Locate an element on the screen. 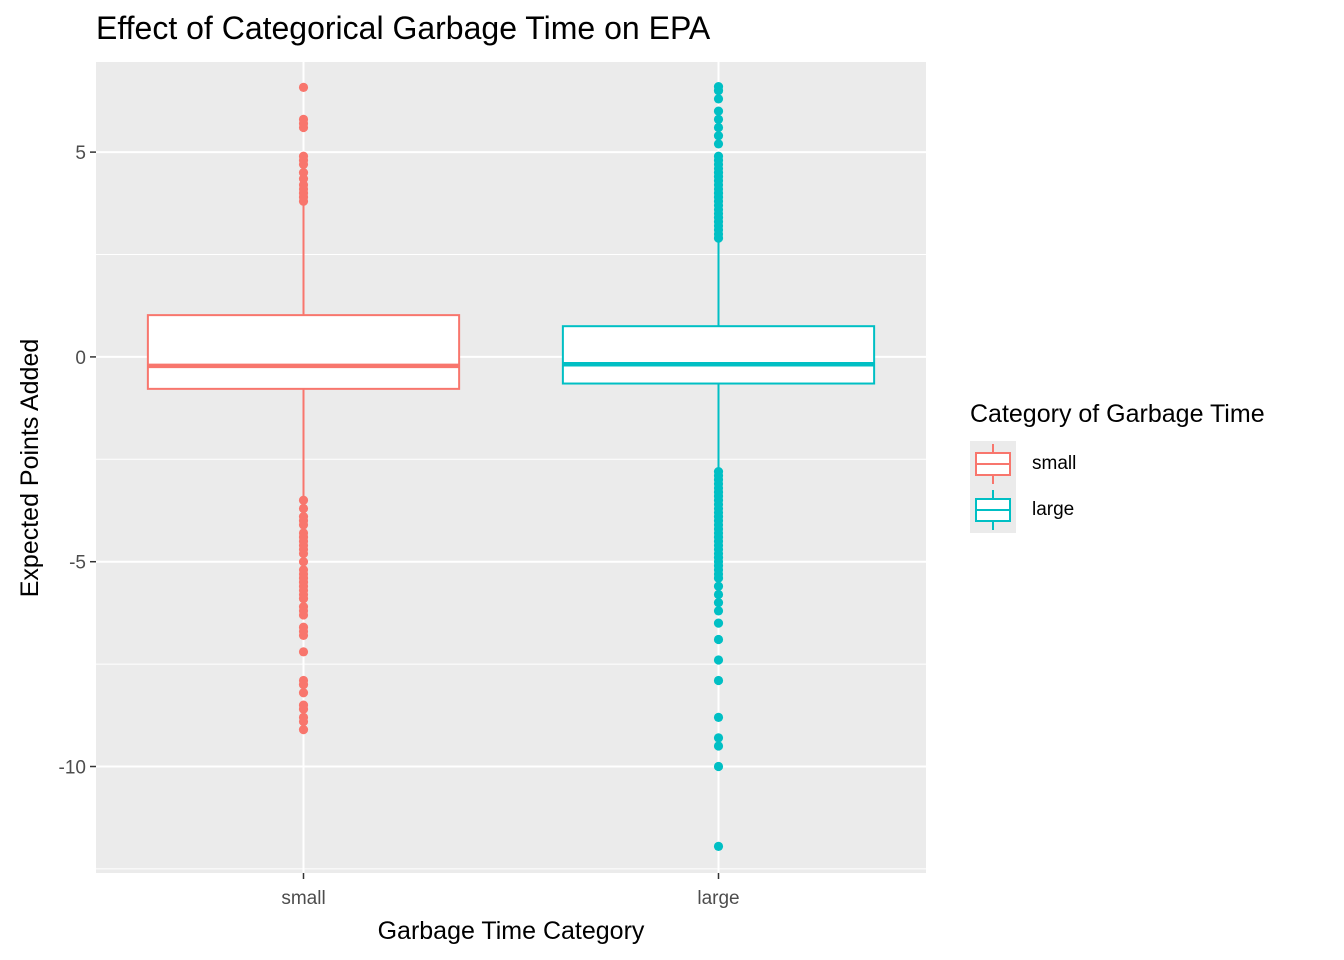 The width and height of the screenshot is (1344, 960). y-tick-label: -10 is located at coordinates (72, 768).